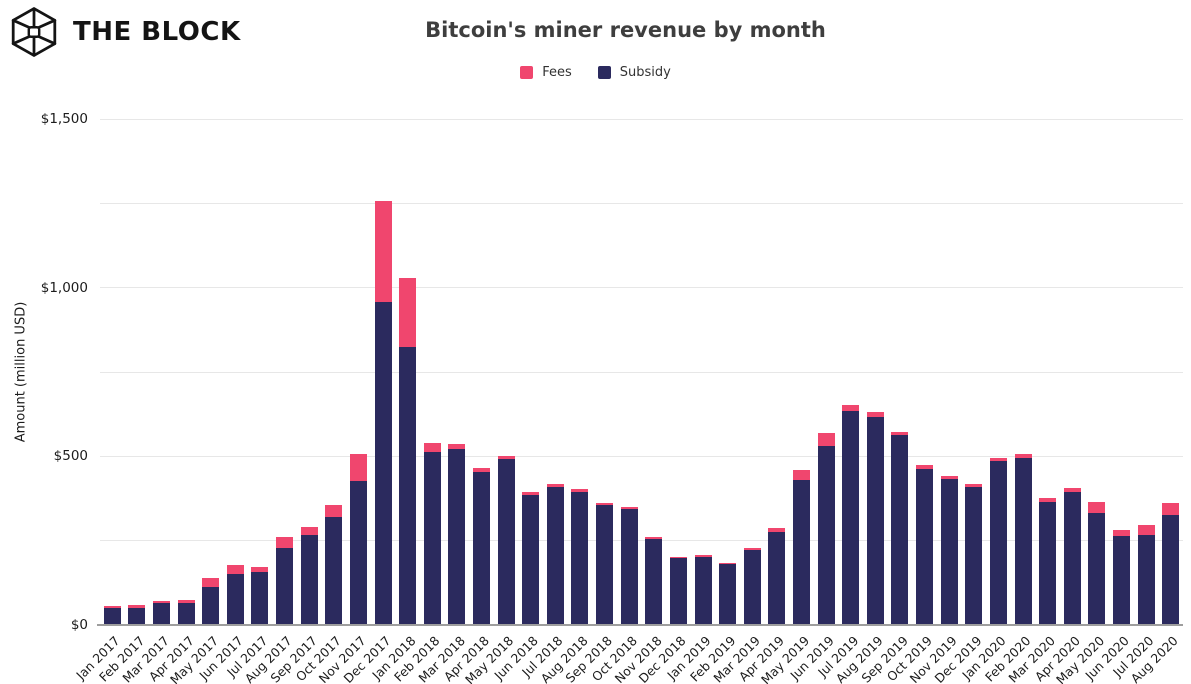  I want to click on brand: THE BLOCK, so click(124, 32).